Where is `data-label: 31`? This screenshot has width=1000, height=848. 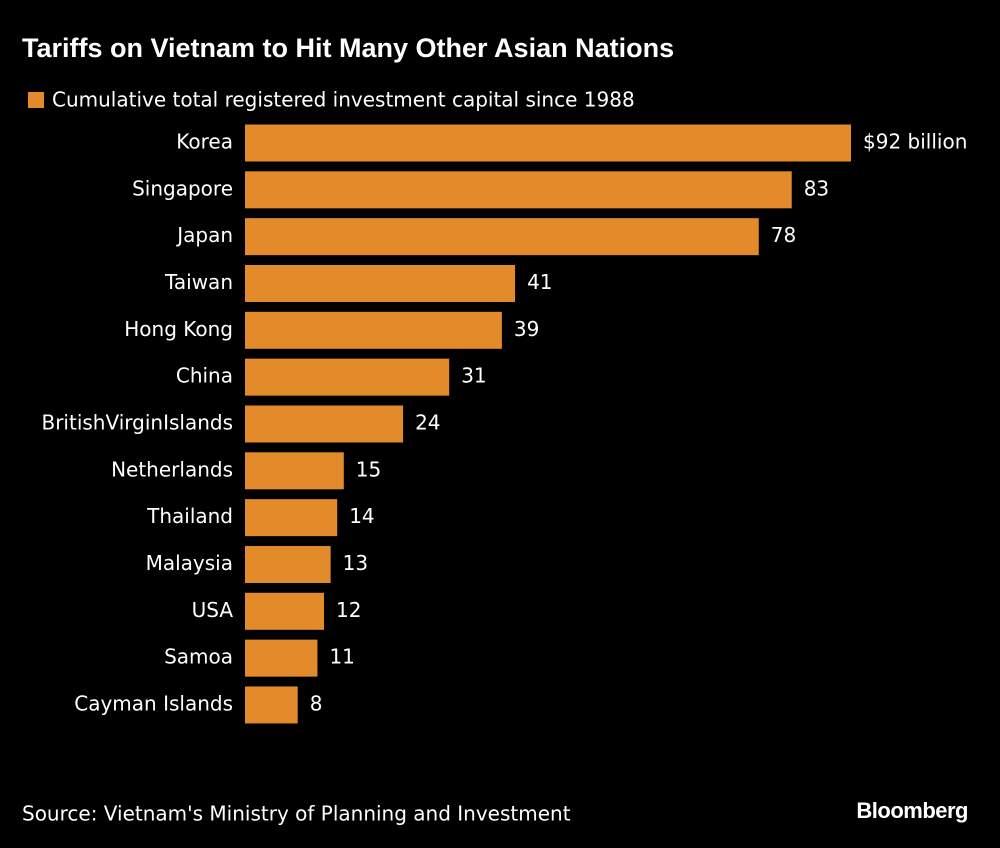 data-label: 31 is located at coordinates (473, 376).